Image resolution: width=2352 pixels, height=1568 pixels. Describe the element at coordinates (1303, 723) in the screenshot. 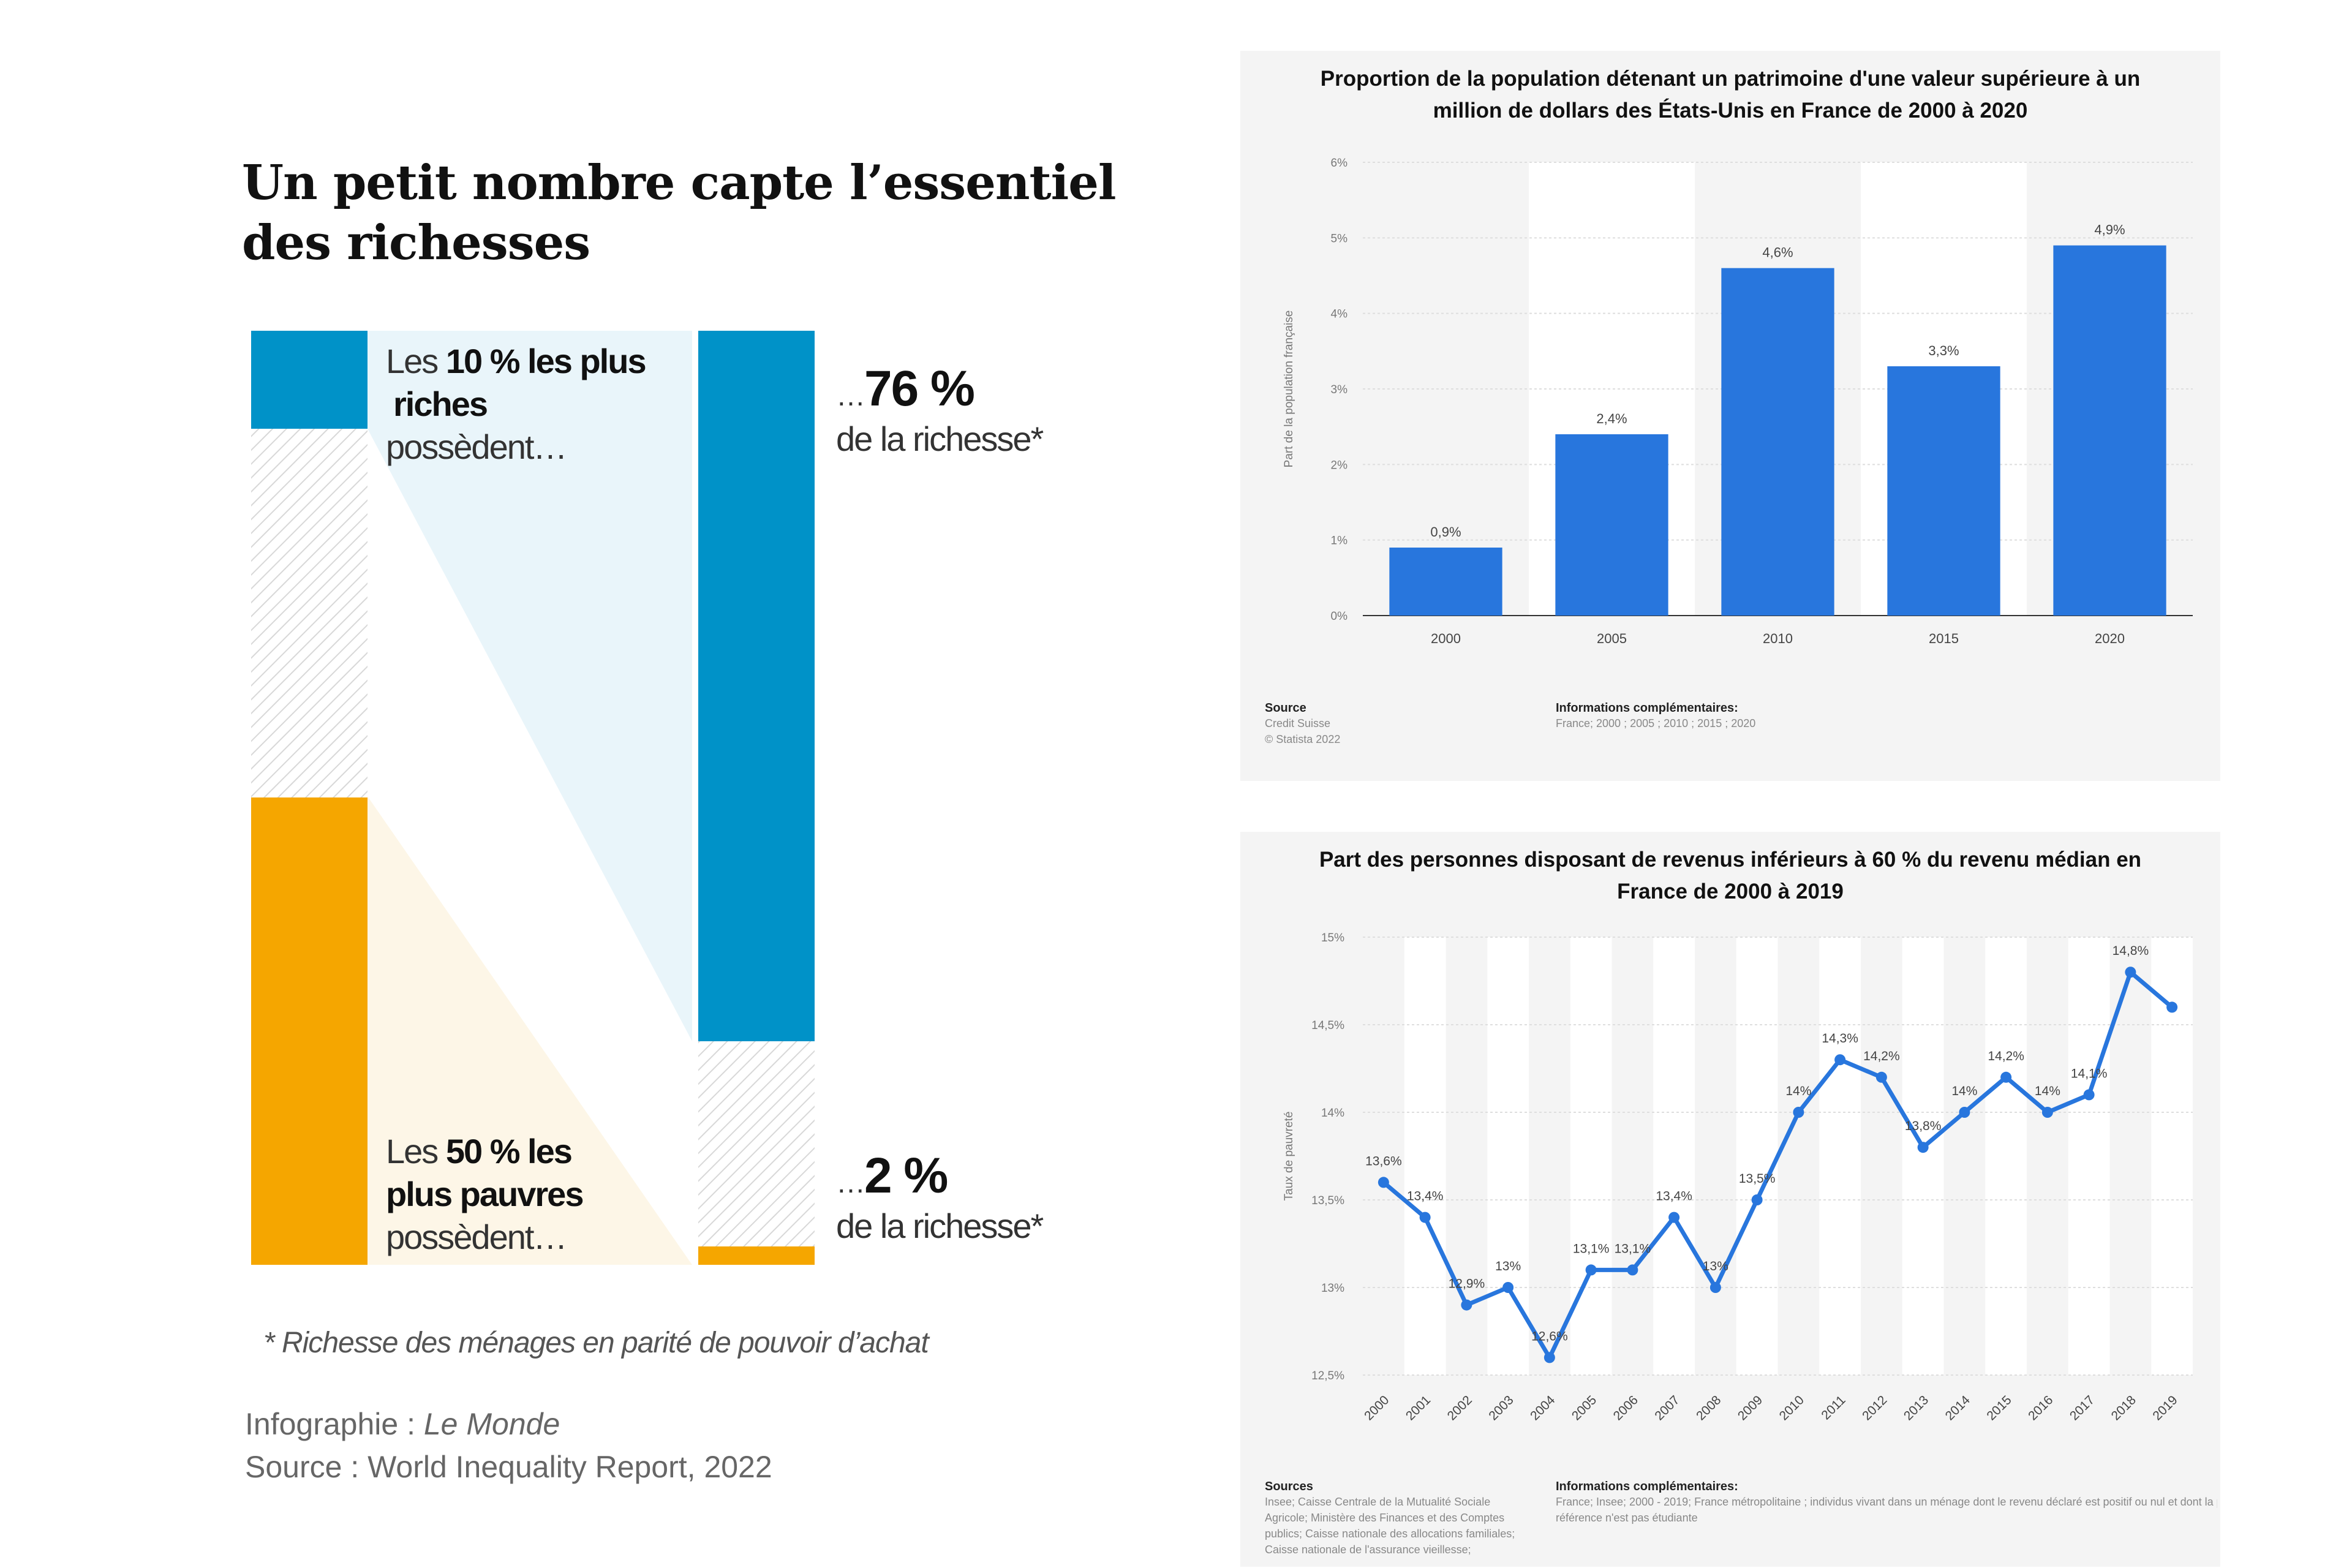

I see `bar-chart-source: Source Credit Suisse © Statista 2022` at that location.